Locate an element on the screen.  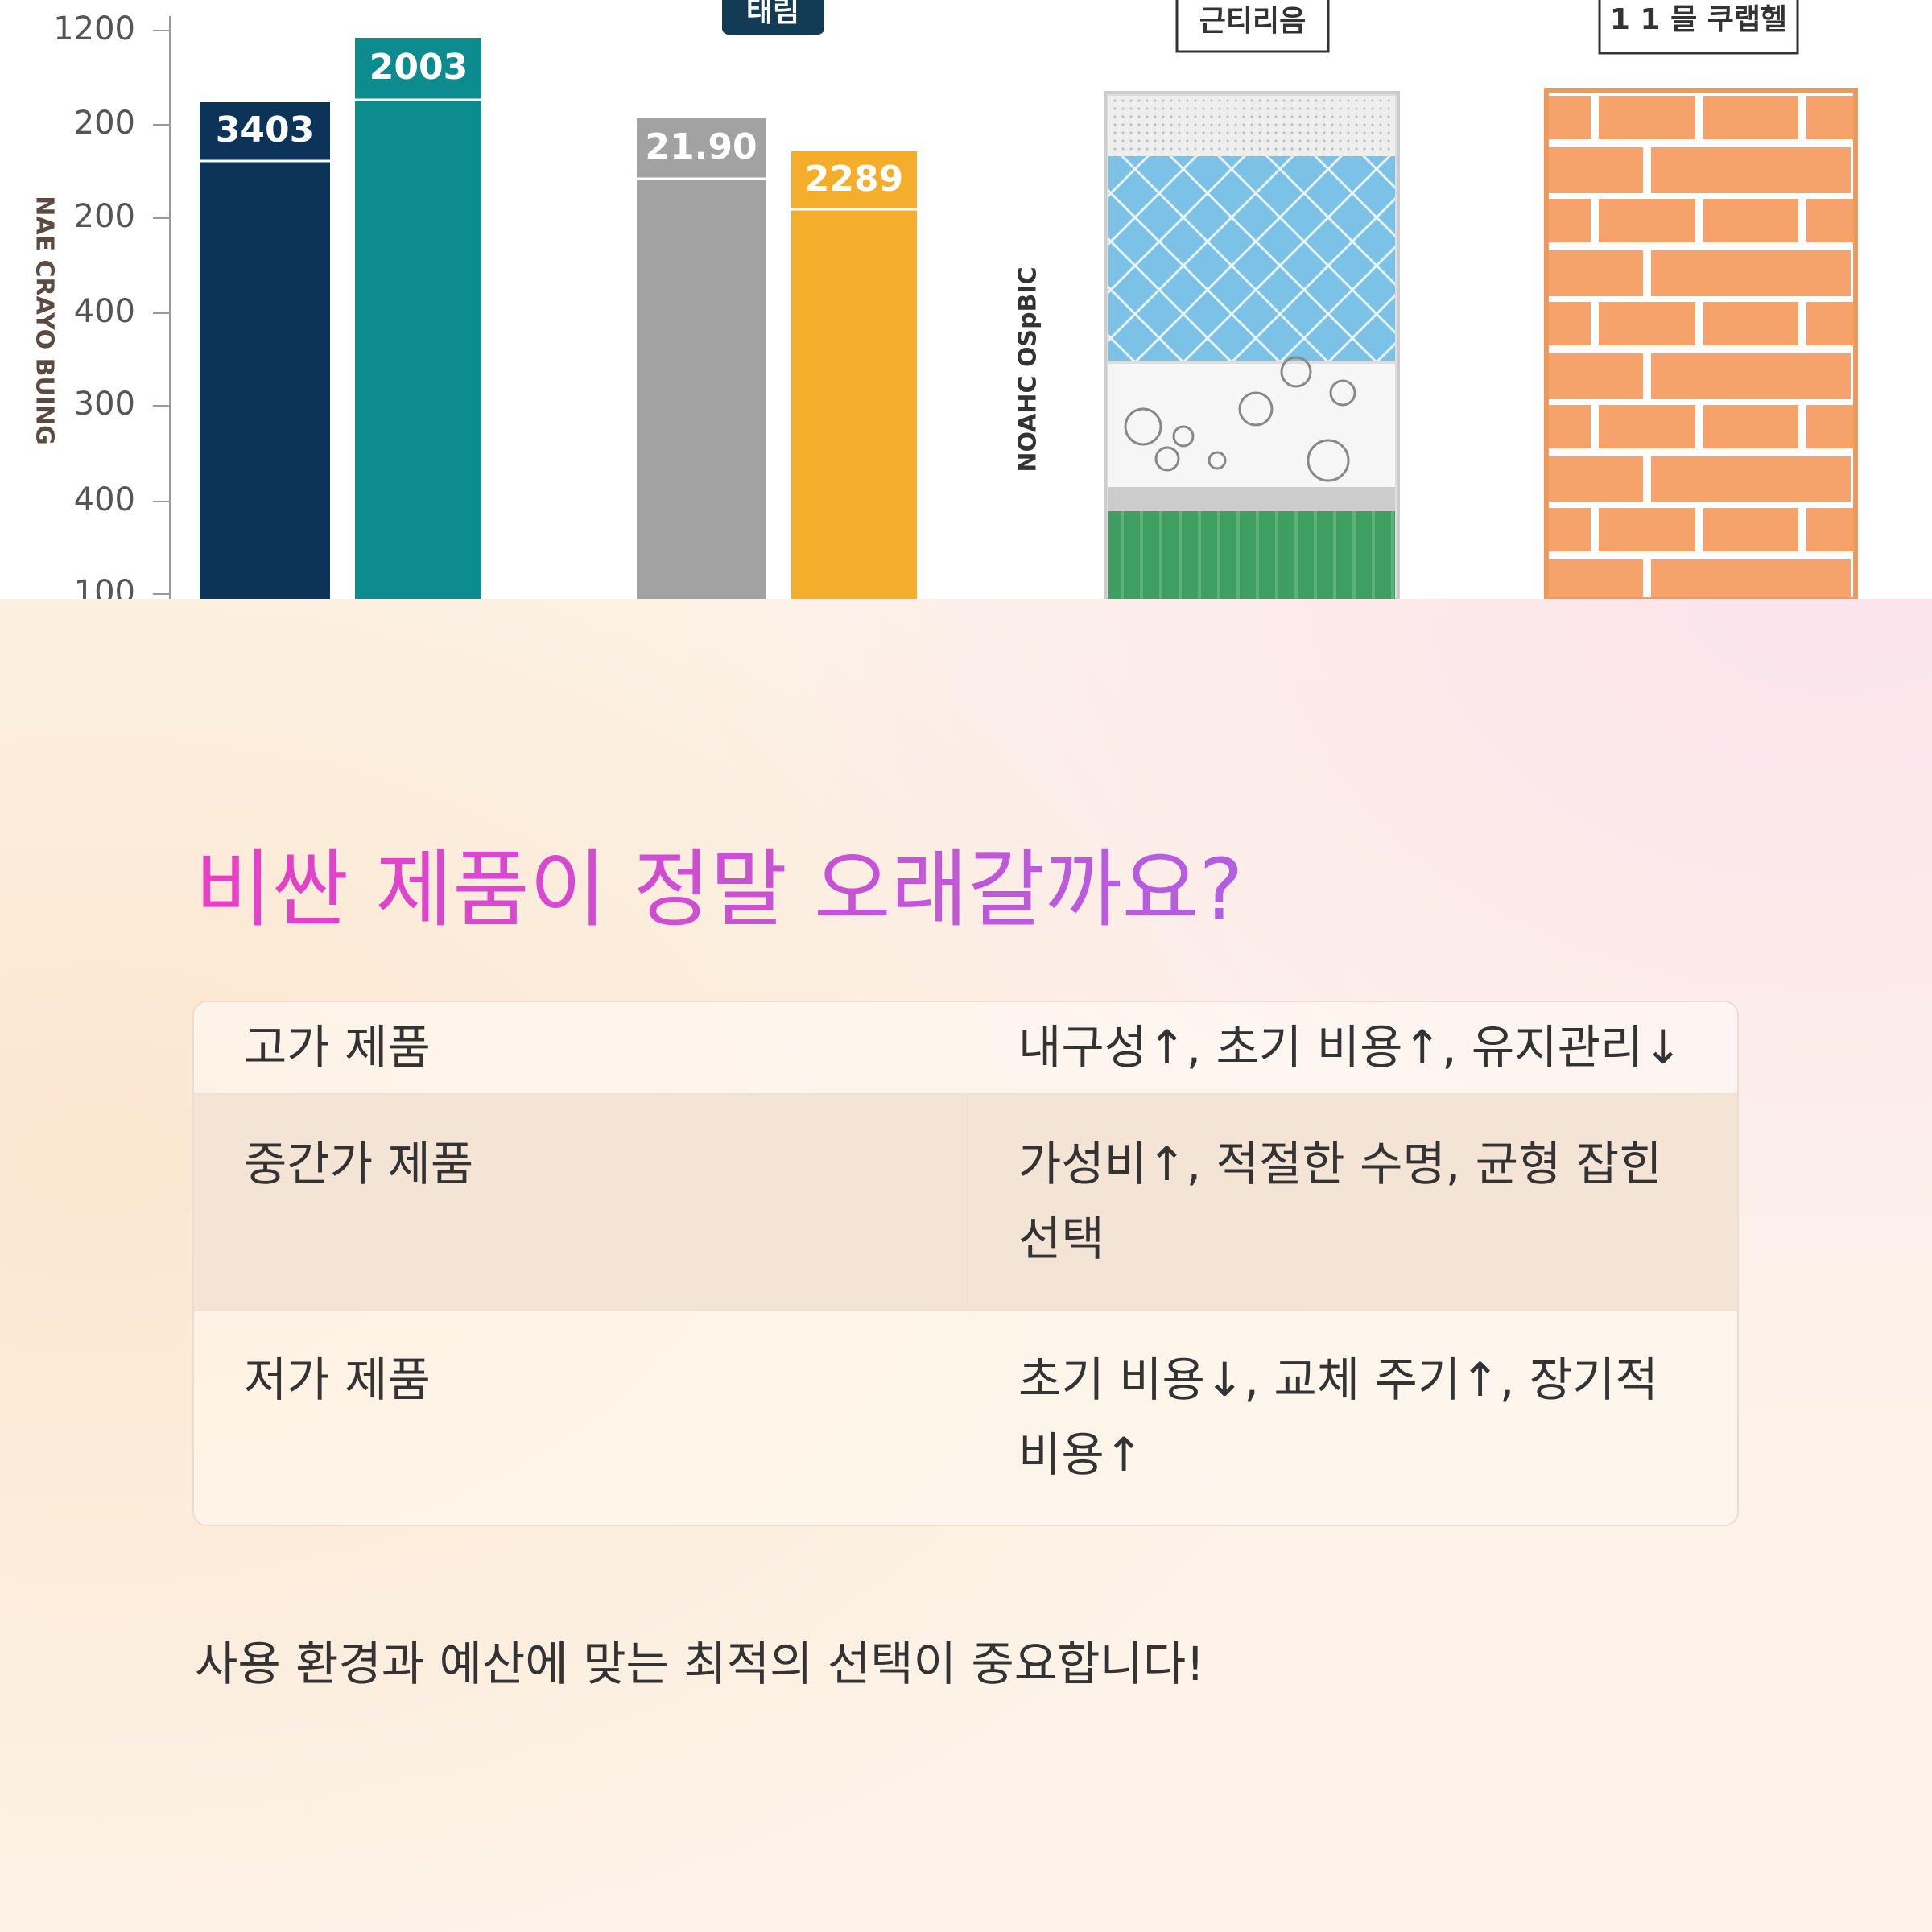
footer-text: 사용 환경과 예산에 맞는 최적의 선택이 중요합니다! is located at coordinates (700, 1664).